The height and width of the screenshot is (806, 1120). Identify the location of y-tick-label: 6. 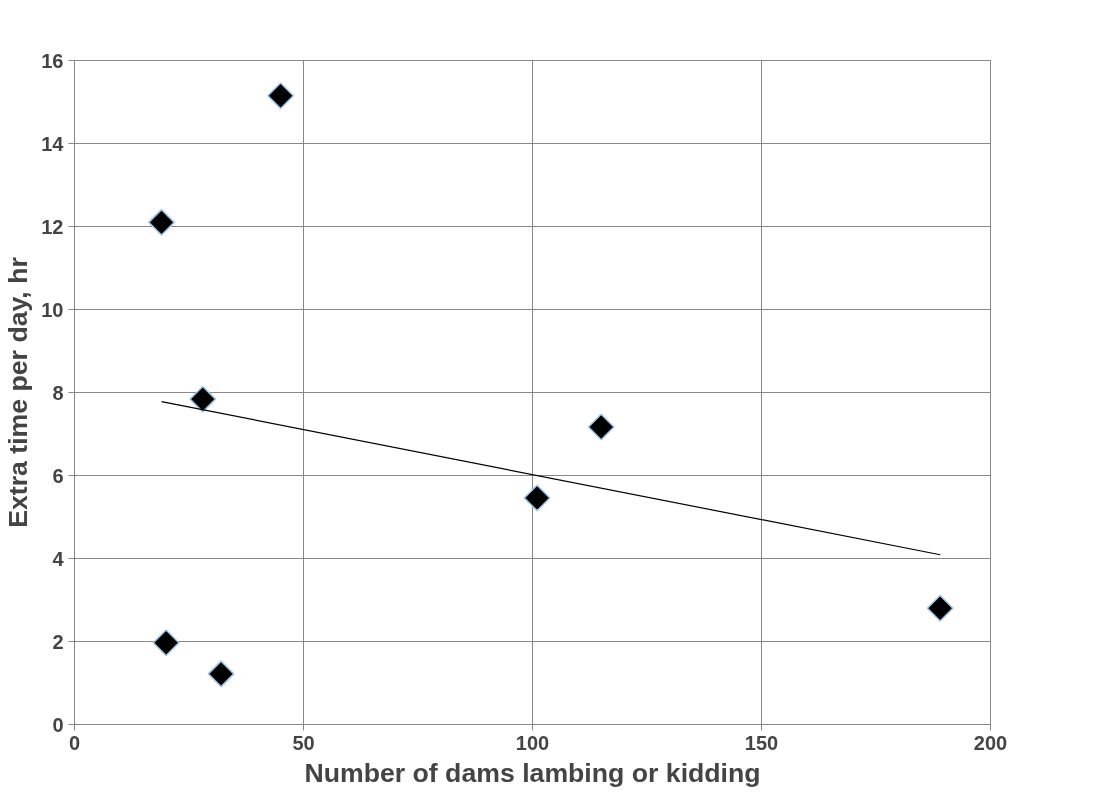
(58, 475).